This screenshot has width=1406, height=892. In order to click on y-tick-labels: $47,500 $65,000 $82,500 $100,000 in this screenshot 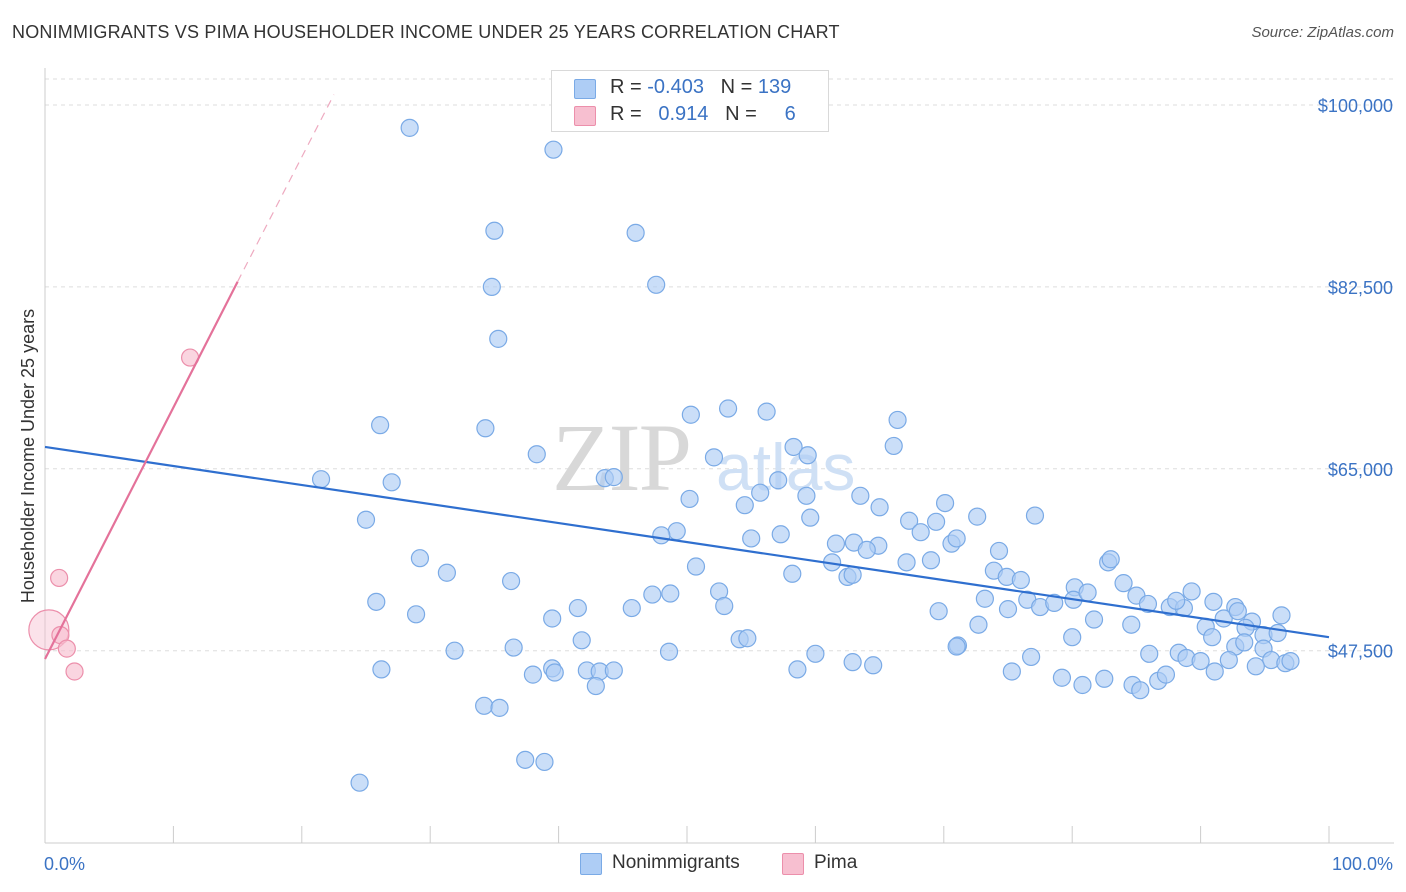, I will do `click(1355, 379)`.